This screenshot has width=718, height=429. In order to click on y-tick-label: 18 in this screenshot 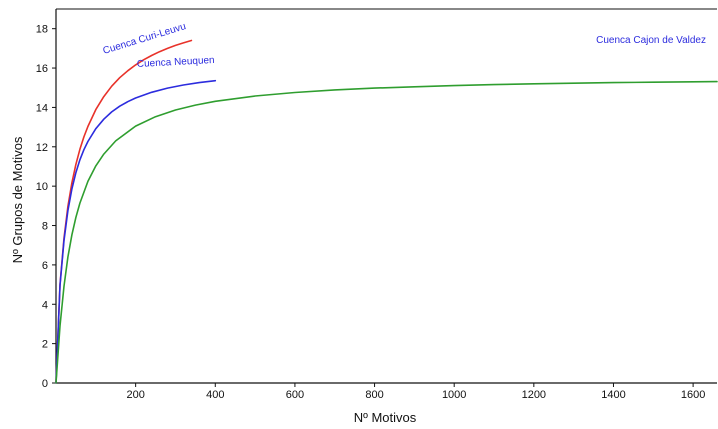, I will do `click(42, 30)`.